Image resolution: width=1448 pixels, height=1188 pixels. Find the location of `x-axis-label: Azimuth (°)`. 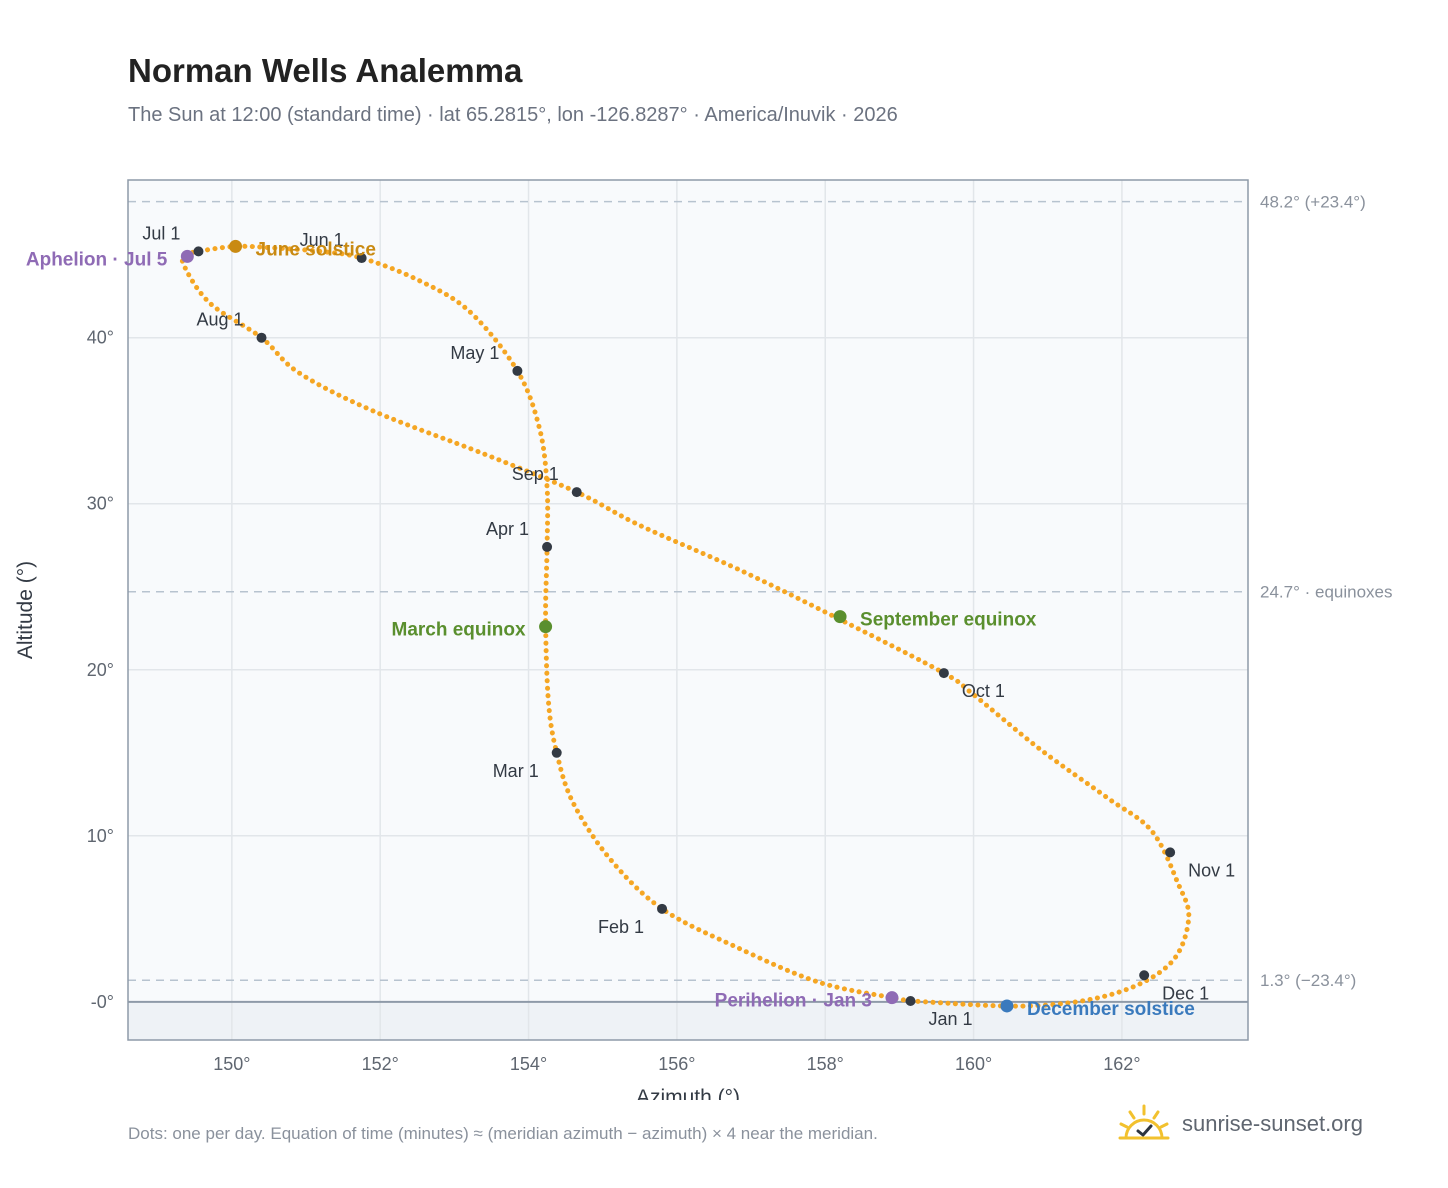

x-axis-label: Azimuth (°) is located at coordinates (688, 1093).